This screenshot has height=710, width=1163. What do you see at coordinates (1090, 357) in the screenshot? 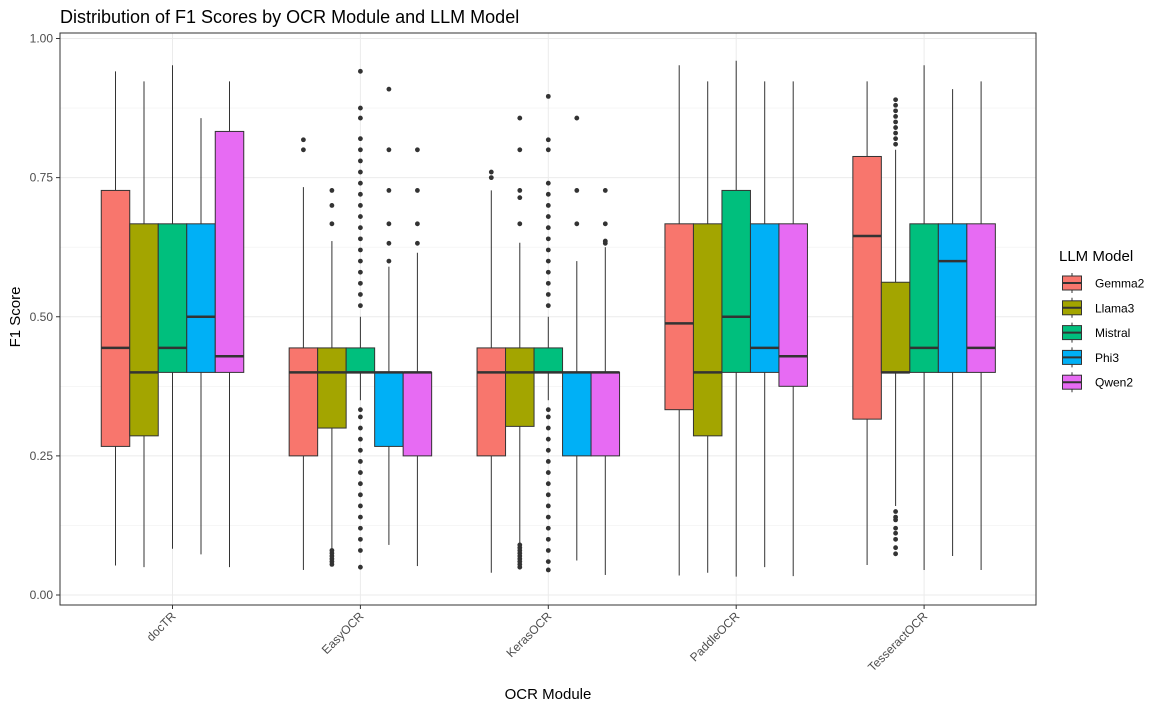
I see `legend-item-phi3: Phi3` at bounding box center [1090, 357].